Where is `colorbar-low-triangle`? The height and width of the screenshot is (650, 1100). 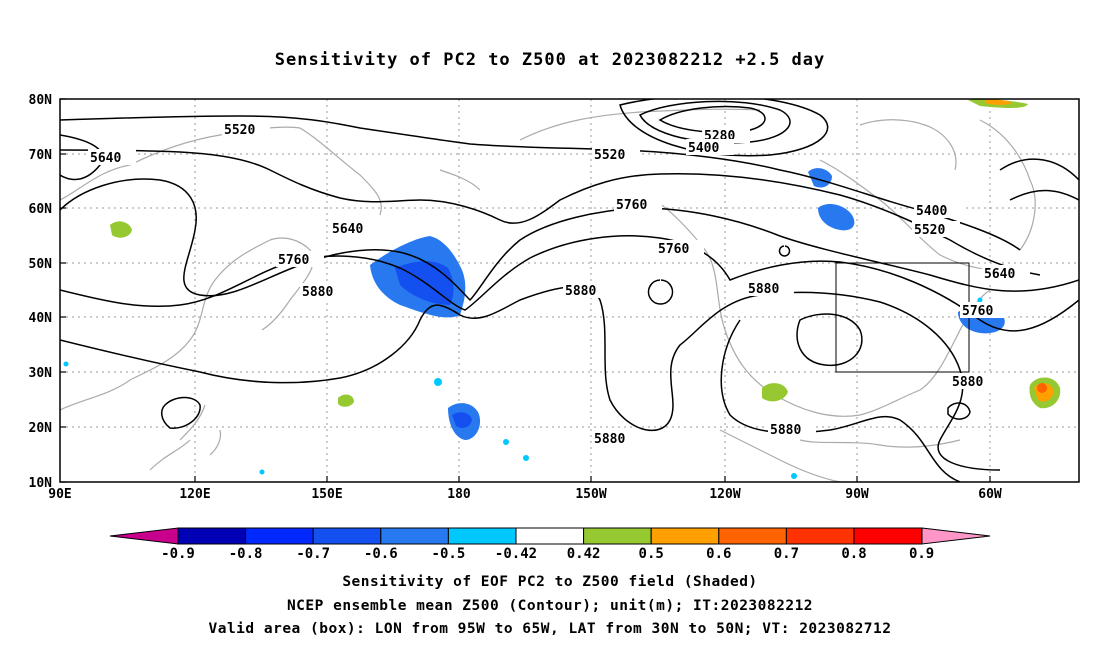 colorbar-low-triangle is located at coordinates (144, 536).